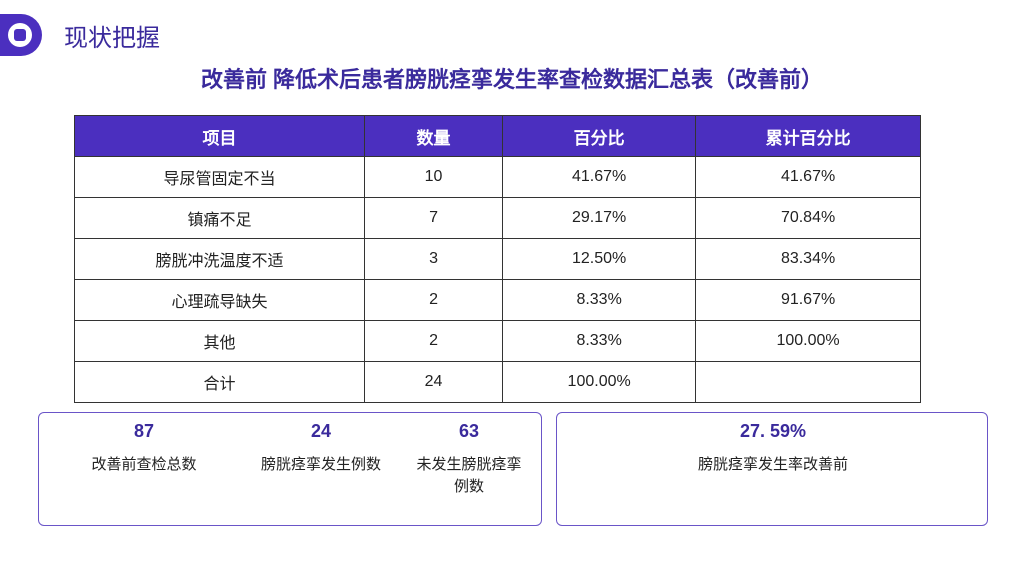  What do you see at coordinates (808, 259) in the screenshot?
I see `table-cell: 83.34%` at bounding box center [808, 259].